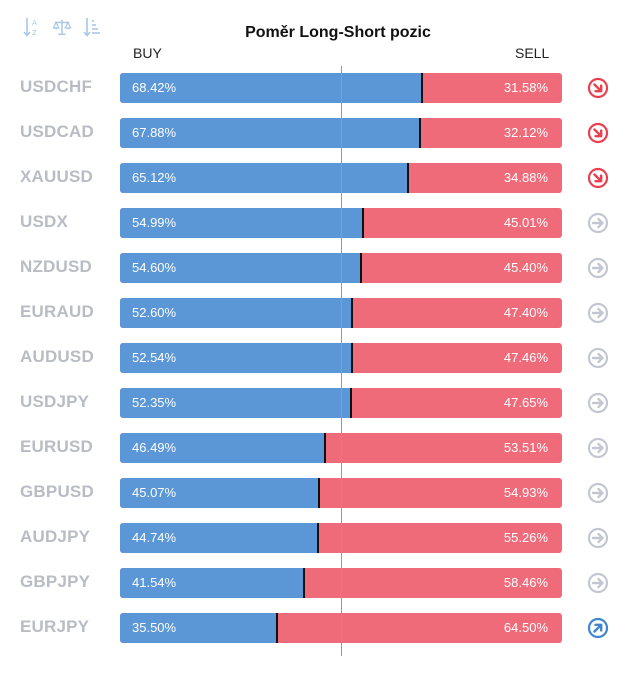 This screenshot has height=676, width=638. Describe the element at coordinates (154, 132) in the screenshot. I see `buy-percent: 67.88%` at that location.